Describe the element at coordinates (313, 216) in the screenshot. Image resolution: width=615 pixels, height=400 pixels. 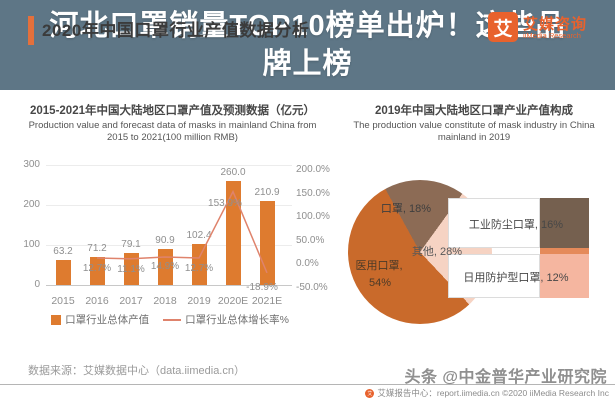
I see `secondary-axis-tick: 100.0%` at that location.